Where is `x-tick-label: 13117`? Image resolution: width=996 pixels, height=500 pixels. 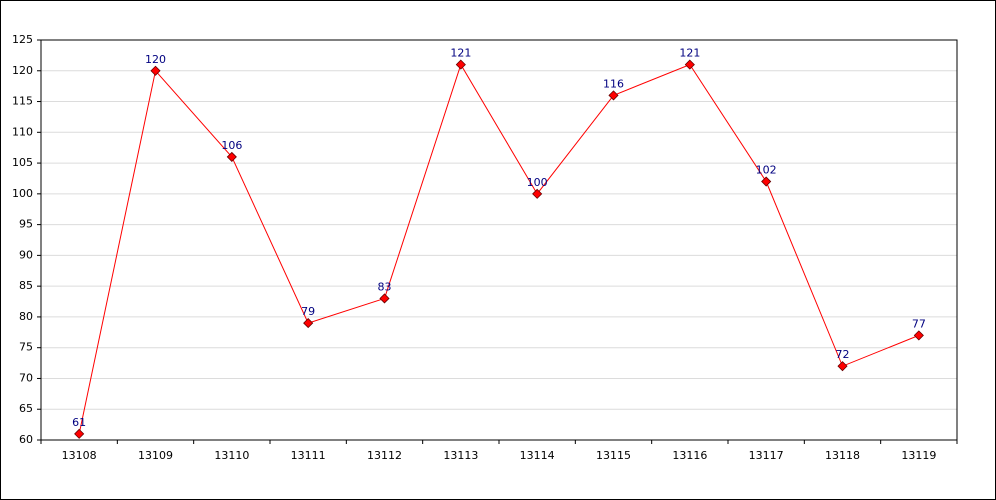 x-tick-label: 13117 is located at coordinates (766, 455).